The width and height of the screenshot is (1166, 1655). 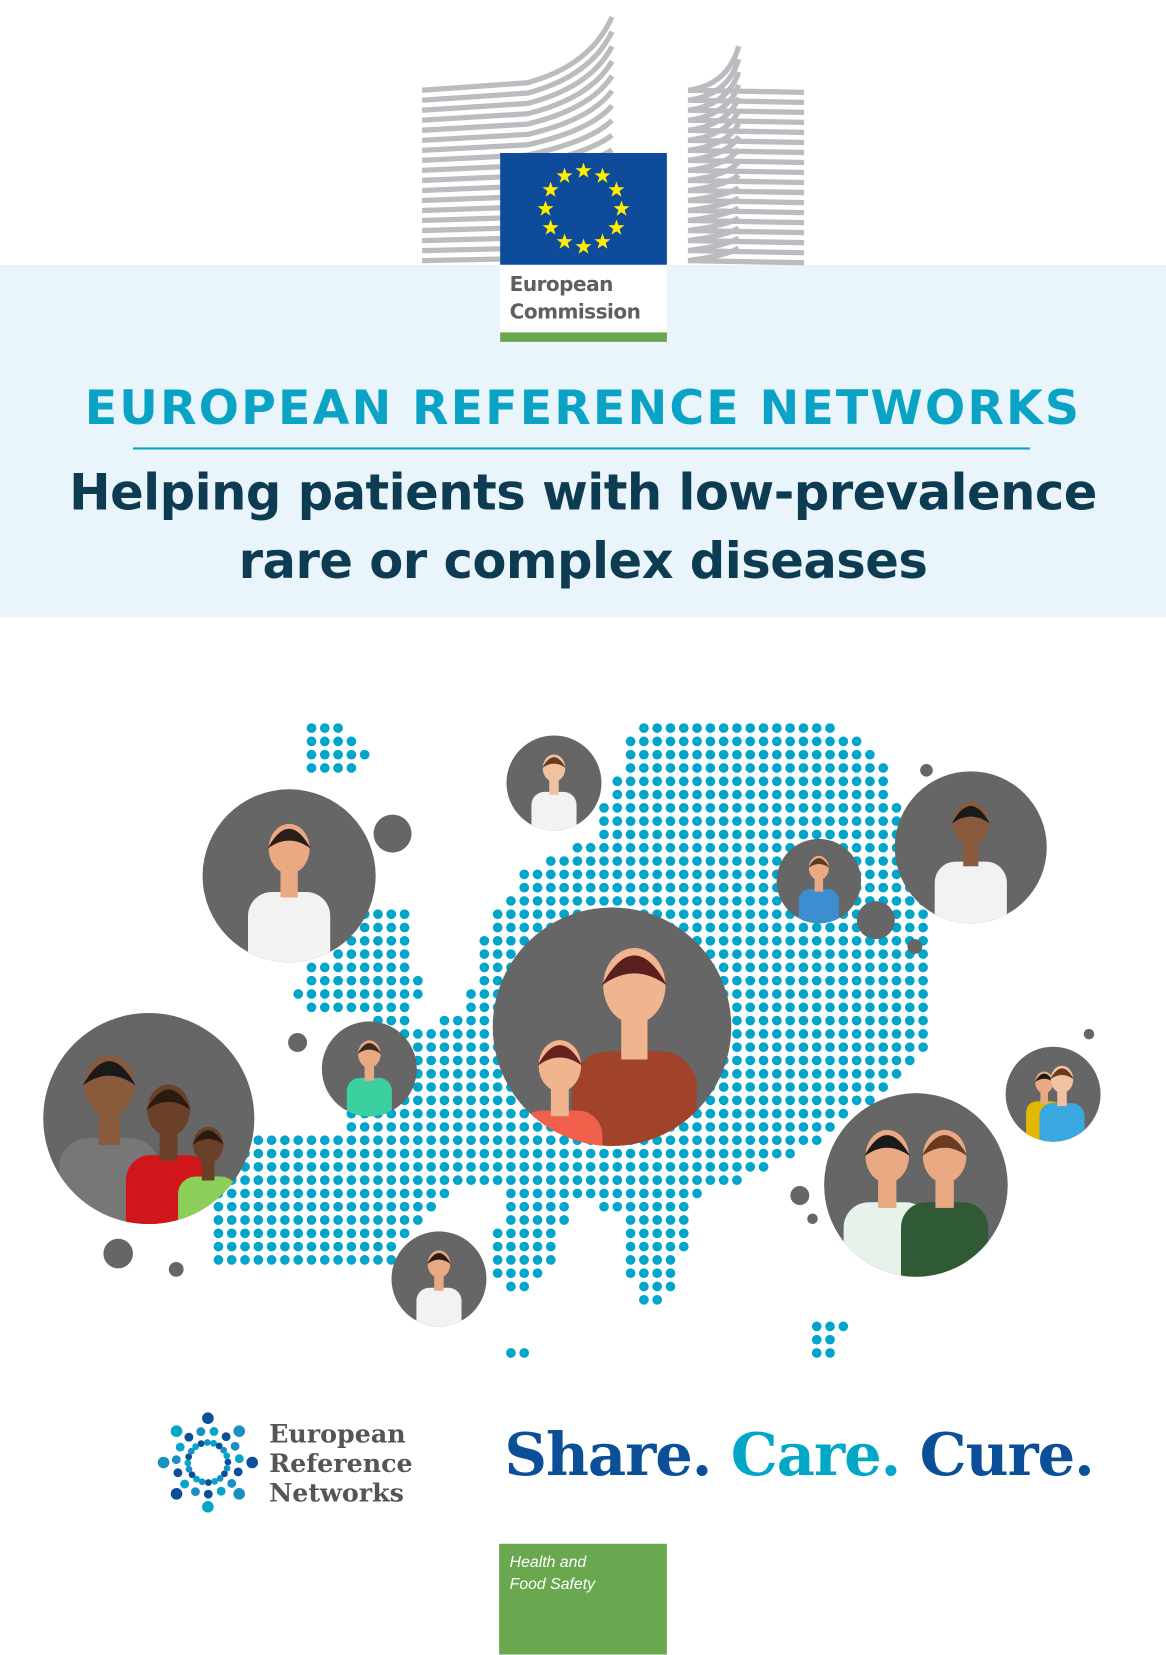 What do you see at coordinates (369, 1097) in the screenshot?
I see `person-body` at bounding box center [369, 1097].